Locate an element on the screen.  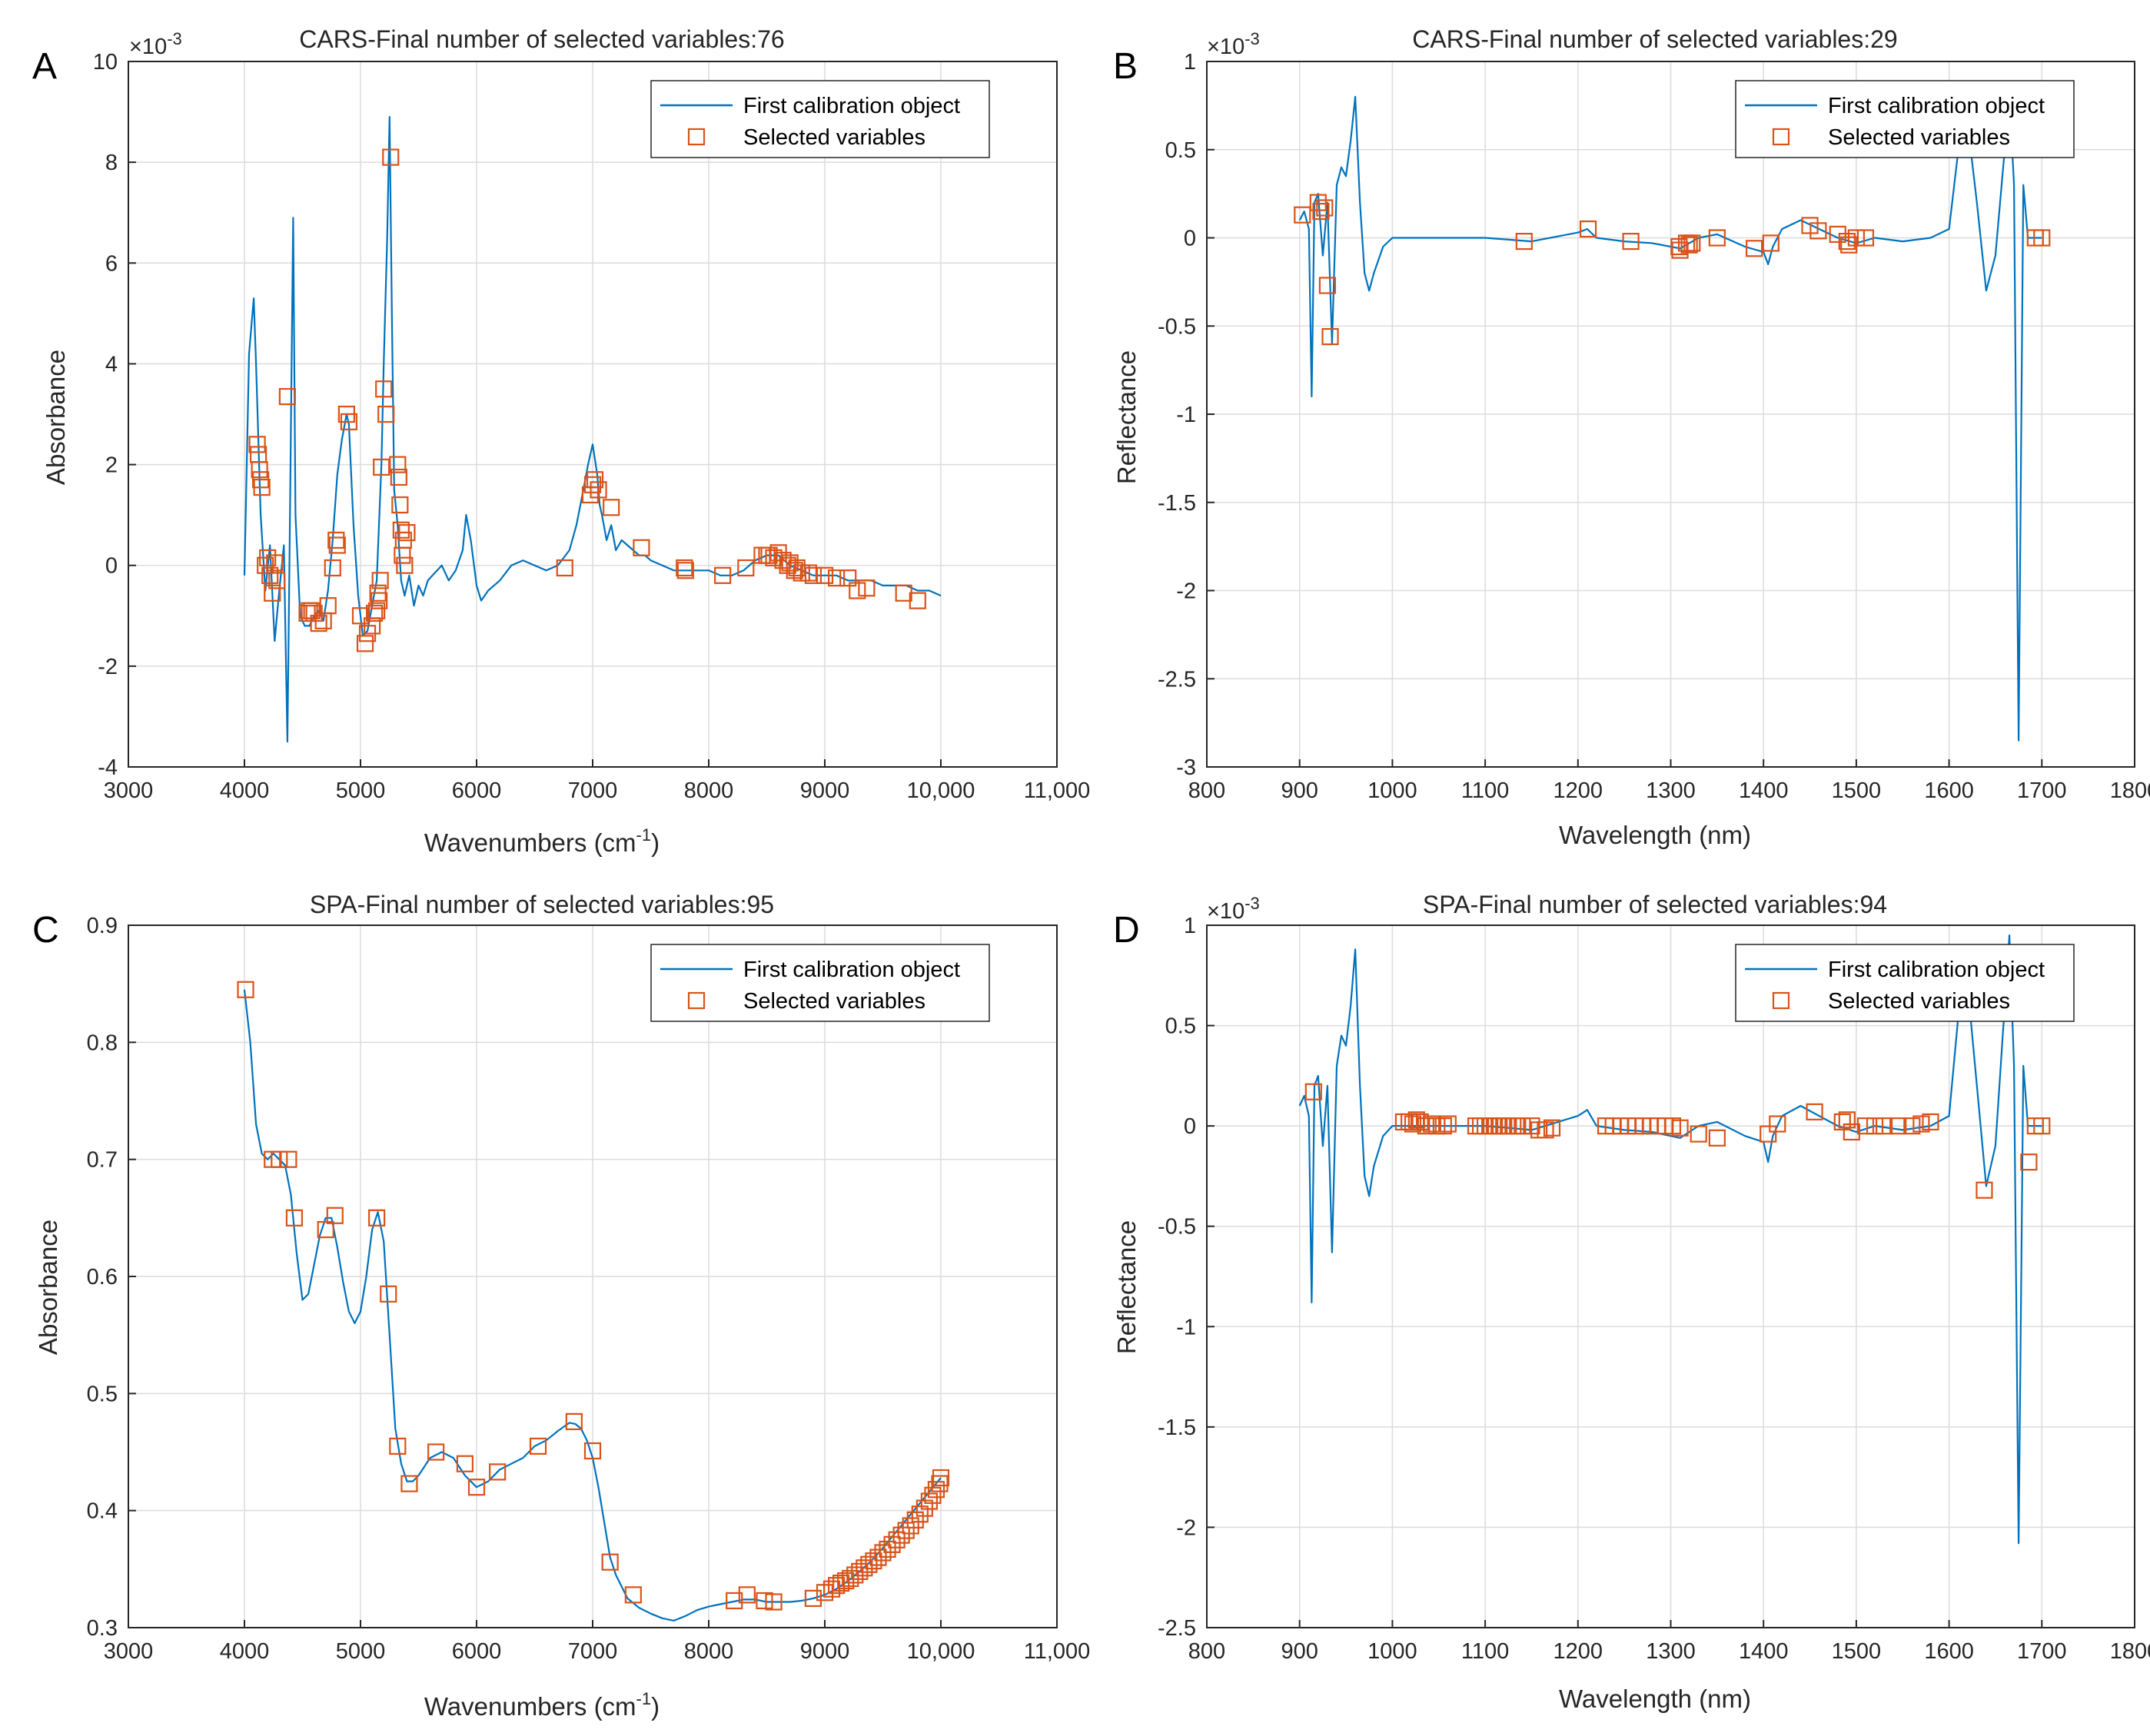
x-tick-label: 1100 is located at coordinates (1485, 1651).